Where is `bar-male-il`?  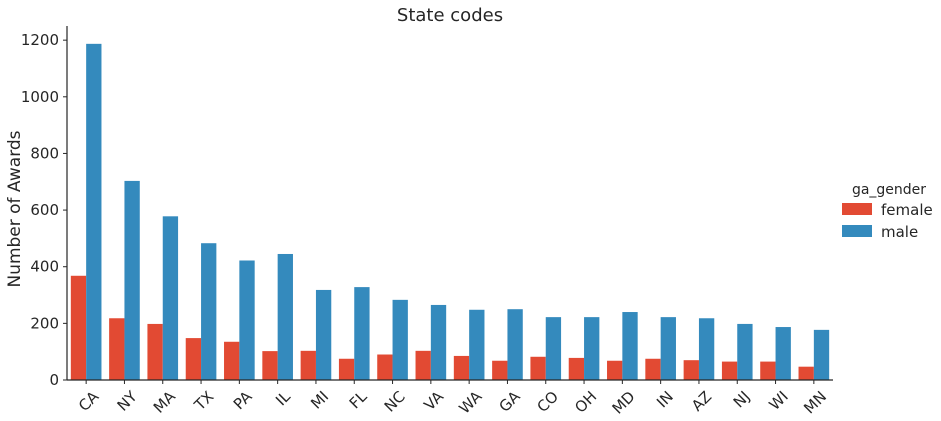
bar-male-il is located at coordinates (285, 316).